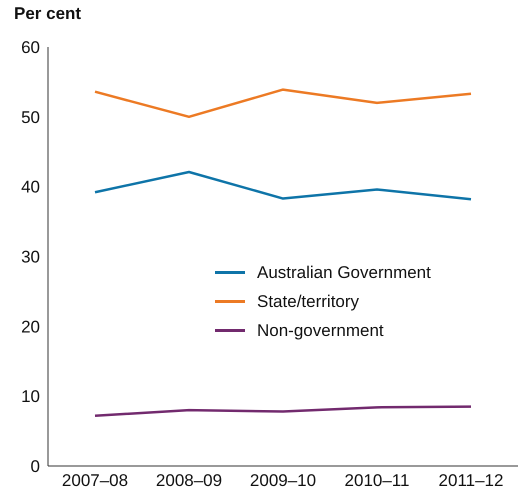 The width and height of the screenshot is (518, 495). What do you see at coordinates (344, 272) in the screenshot?
I see `legend-label: Australian Government` at bounding box center [344, 272].